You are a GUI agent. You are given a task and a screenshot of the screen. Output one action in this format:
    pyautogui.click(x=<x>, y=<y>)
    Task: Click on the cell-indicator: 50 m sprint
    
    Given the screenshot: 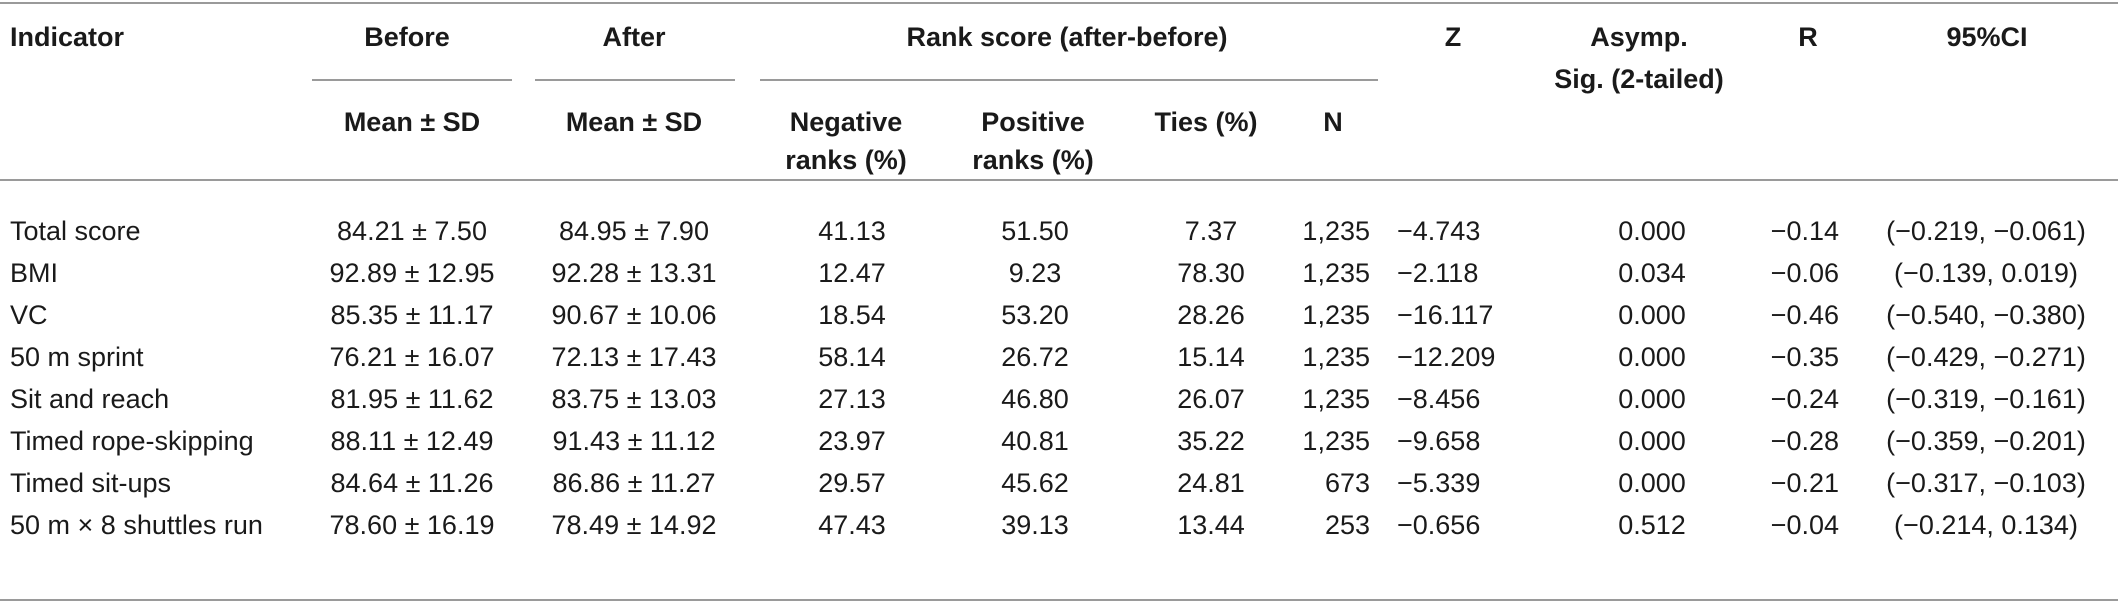 What is the action you would take?
    pyautogui.click(x=77, y=357)
    